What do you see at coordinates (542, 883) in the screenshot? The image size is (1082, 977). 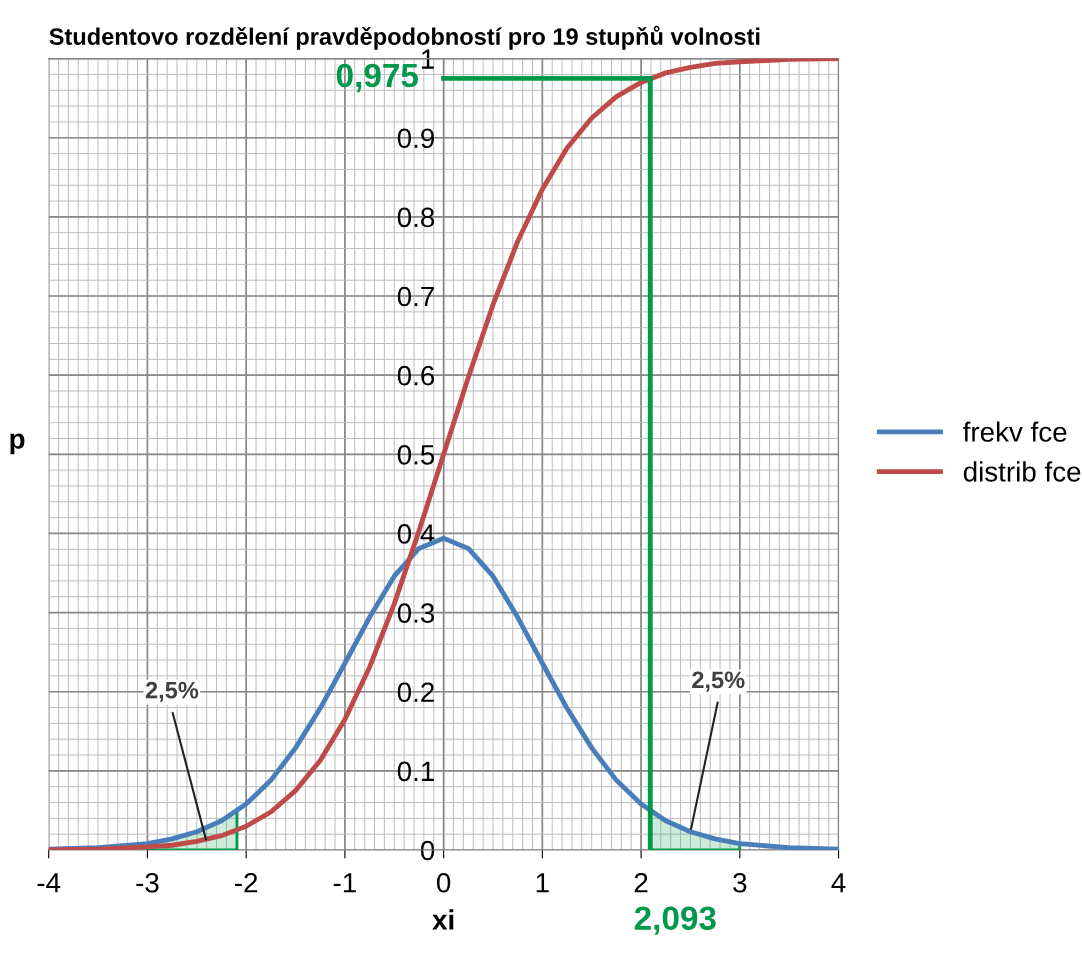 I see `x-tick-label: 1` at bounding box center [542, 883].